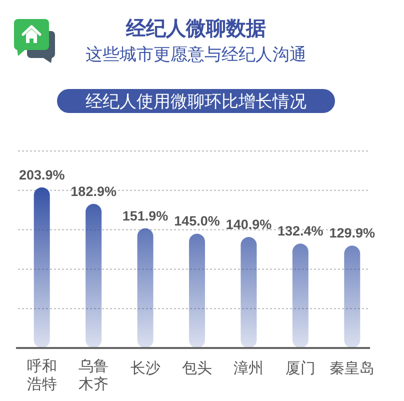 The height and width of the screenshot is (401, 404). I want to click on x-tick-label: 长沙, so click(145, 368).